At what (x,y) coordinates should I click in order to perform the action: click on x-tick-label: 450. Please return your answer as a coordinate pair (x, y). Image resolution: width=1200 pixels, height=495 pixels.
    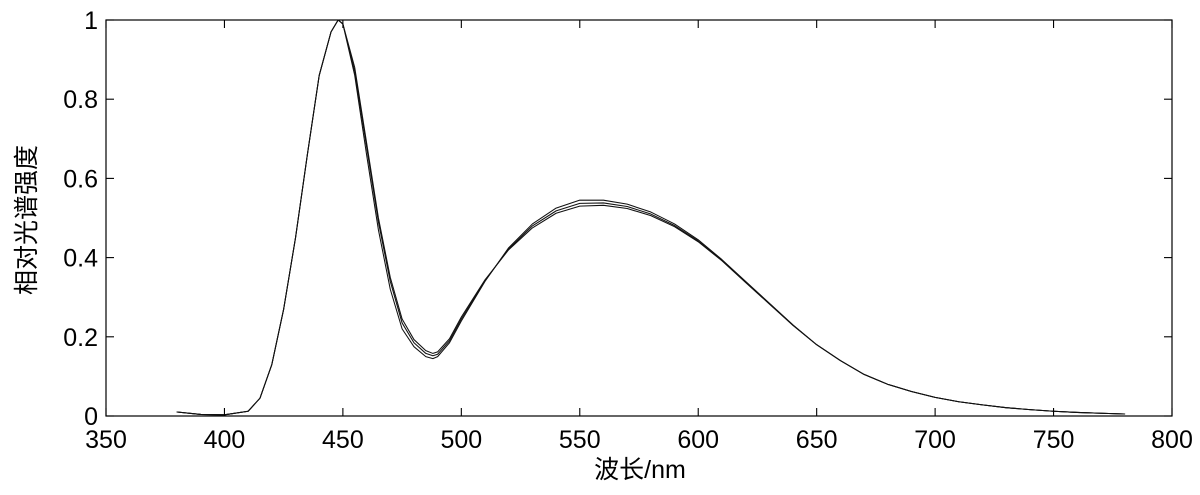
    Looking at the image, I should click on (343, 440).